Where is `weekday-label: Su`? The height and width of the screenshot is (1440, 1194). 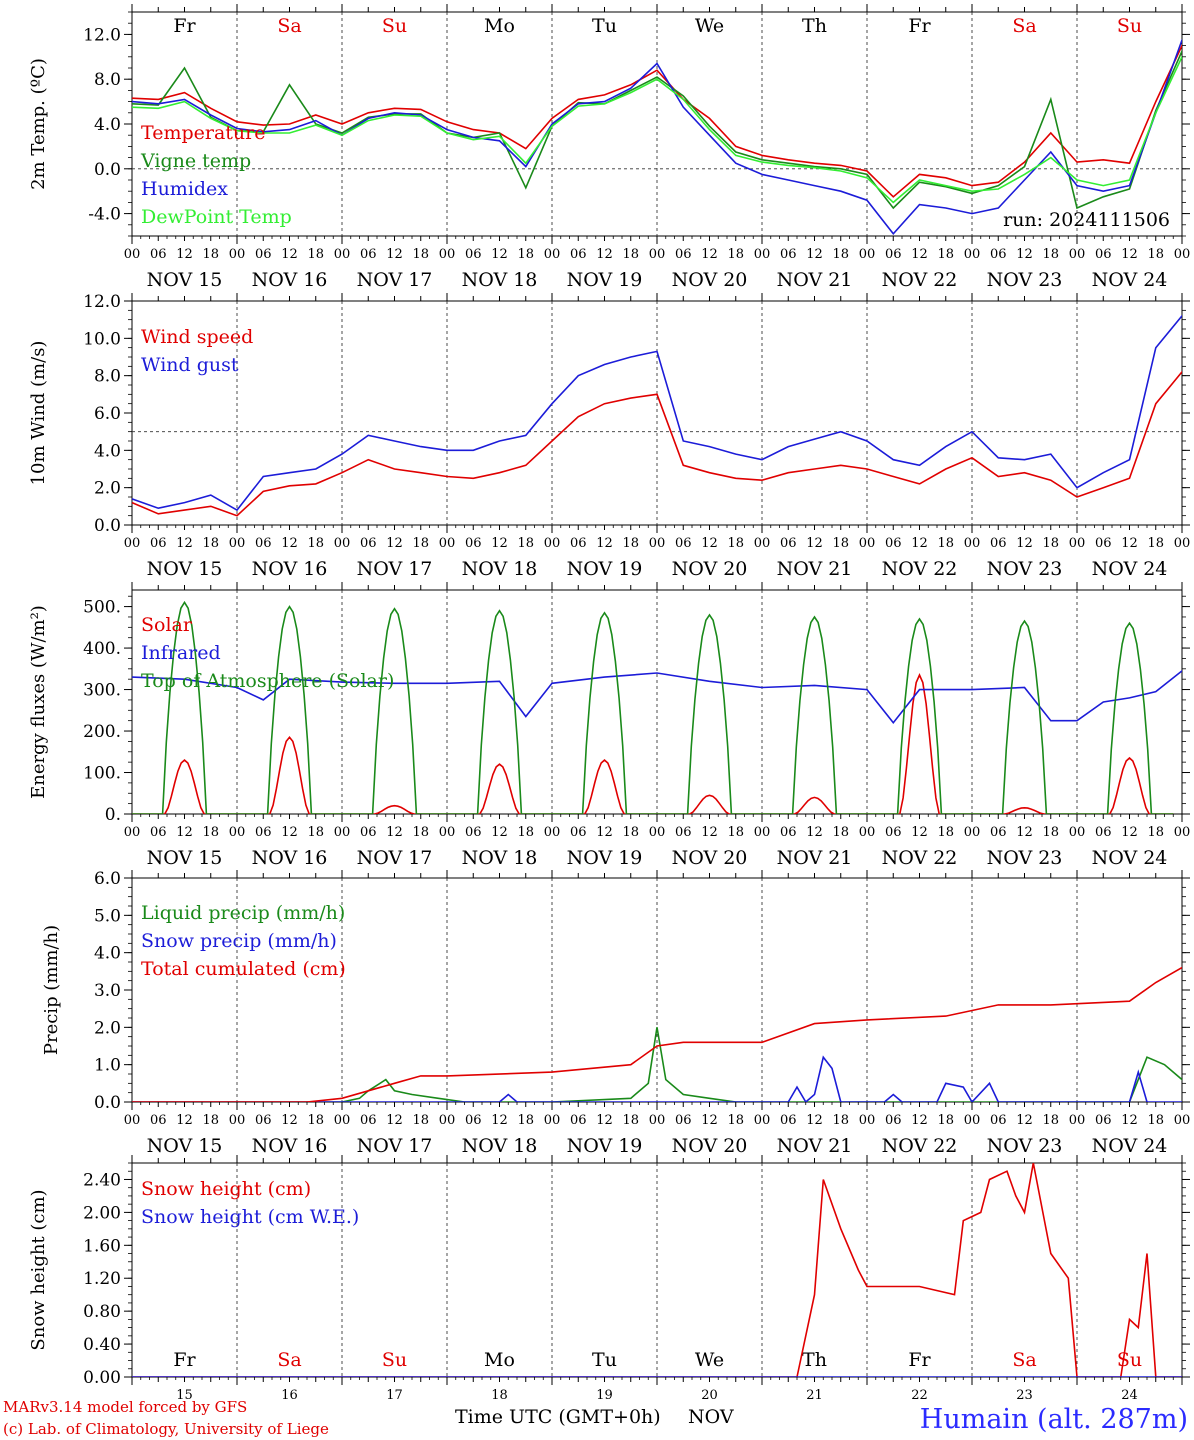 weekday-label: Su is located at coordinates (1129, 1360).